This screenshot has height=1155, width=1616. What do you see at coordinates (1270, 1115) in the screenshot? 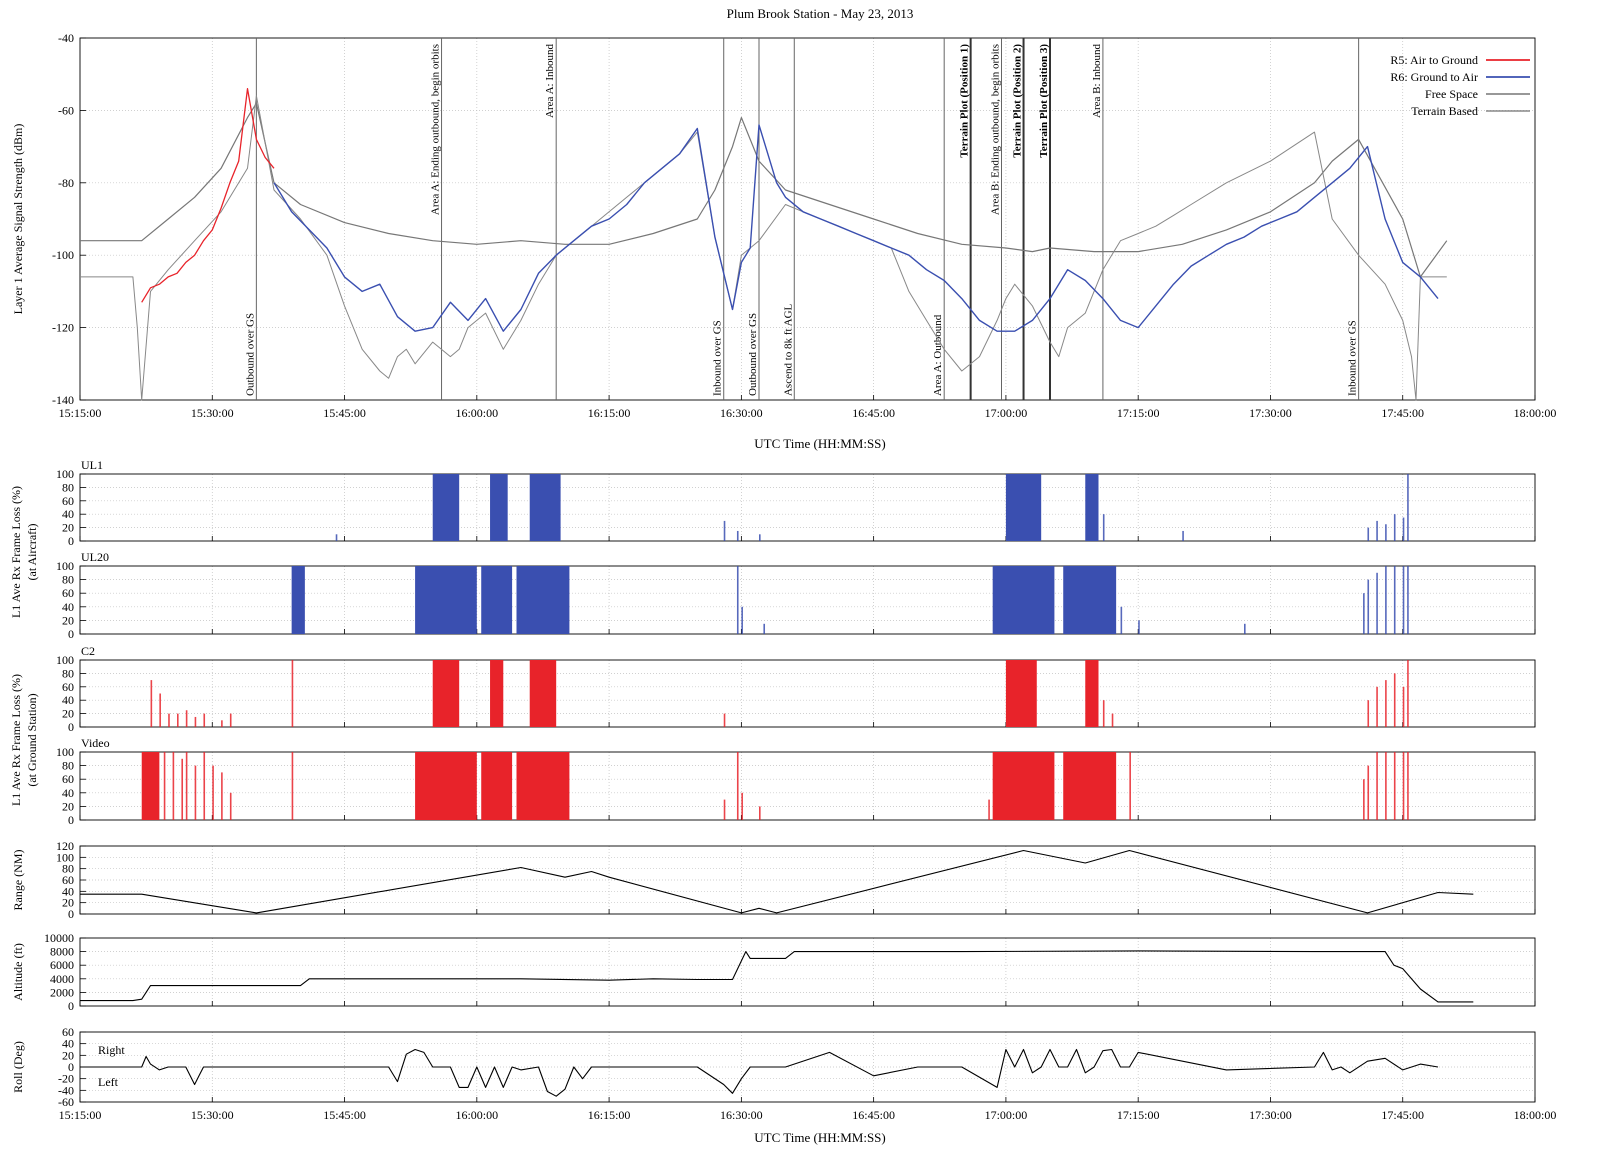
I see `x-tick-label: 17:30:00` at bounding box center [1270, 1115].